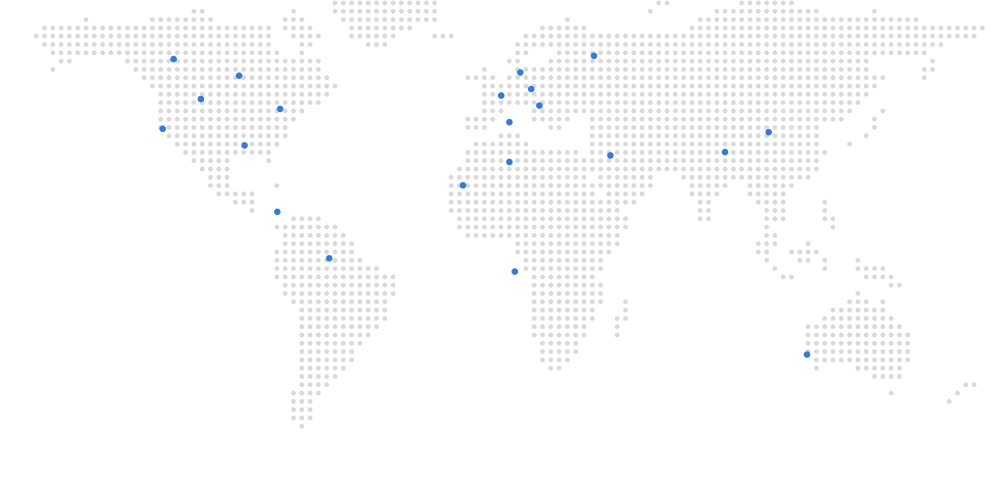  What do you see at coordinates (162, 129) in the screenshot?
I see `location-marker-north-america-pacific` at bounding box center [162, 129].